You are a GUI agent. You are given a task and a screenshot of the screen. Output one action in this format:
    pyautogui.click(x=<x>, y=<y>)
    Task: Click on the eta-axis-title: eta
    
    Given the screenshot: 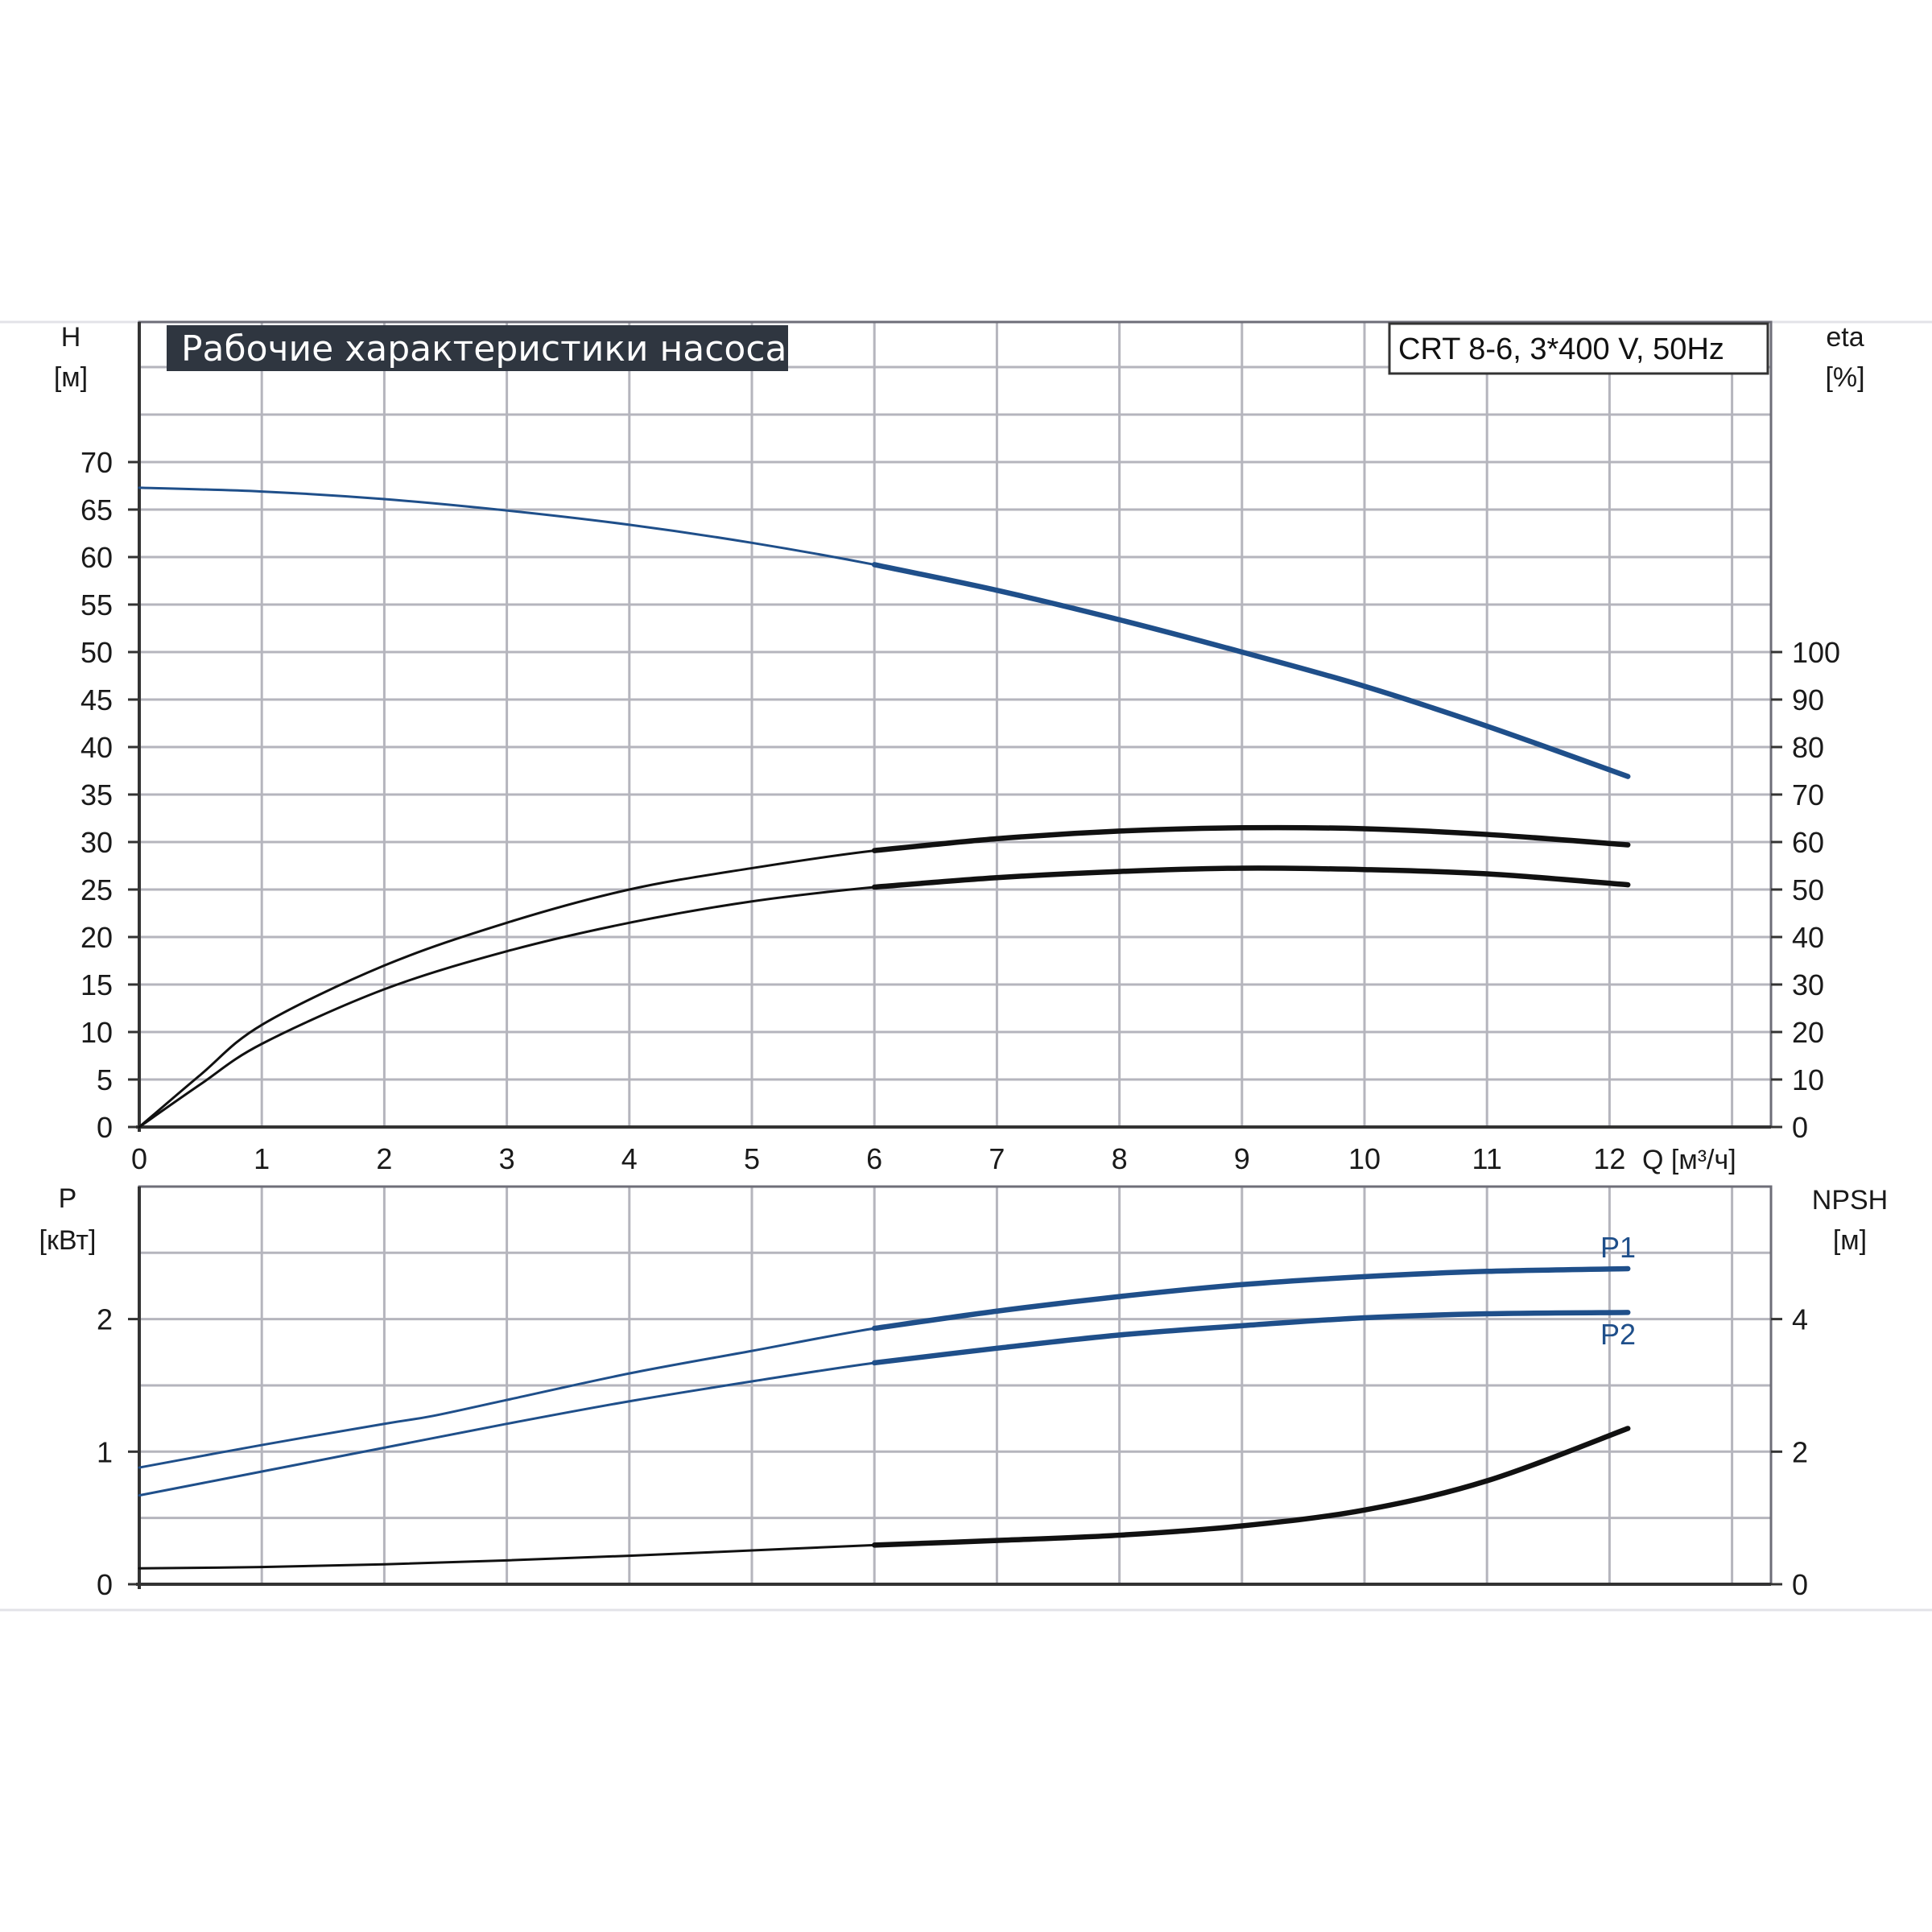 What is the action you would take?
    pyautogui.click(x=1845, y=337)
    